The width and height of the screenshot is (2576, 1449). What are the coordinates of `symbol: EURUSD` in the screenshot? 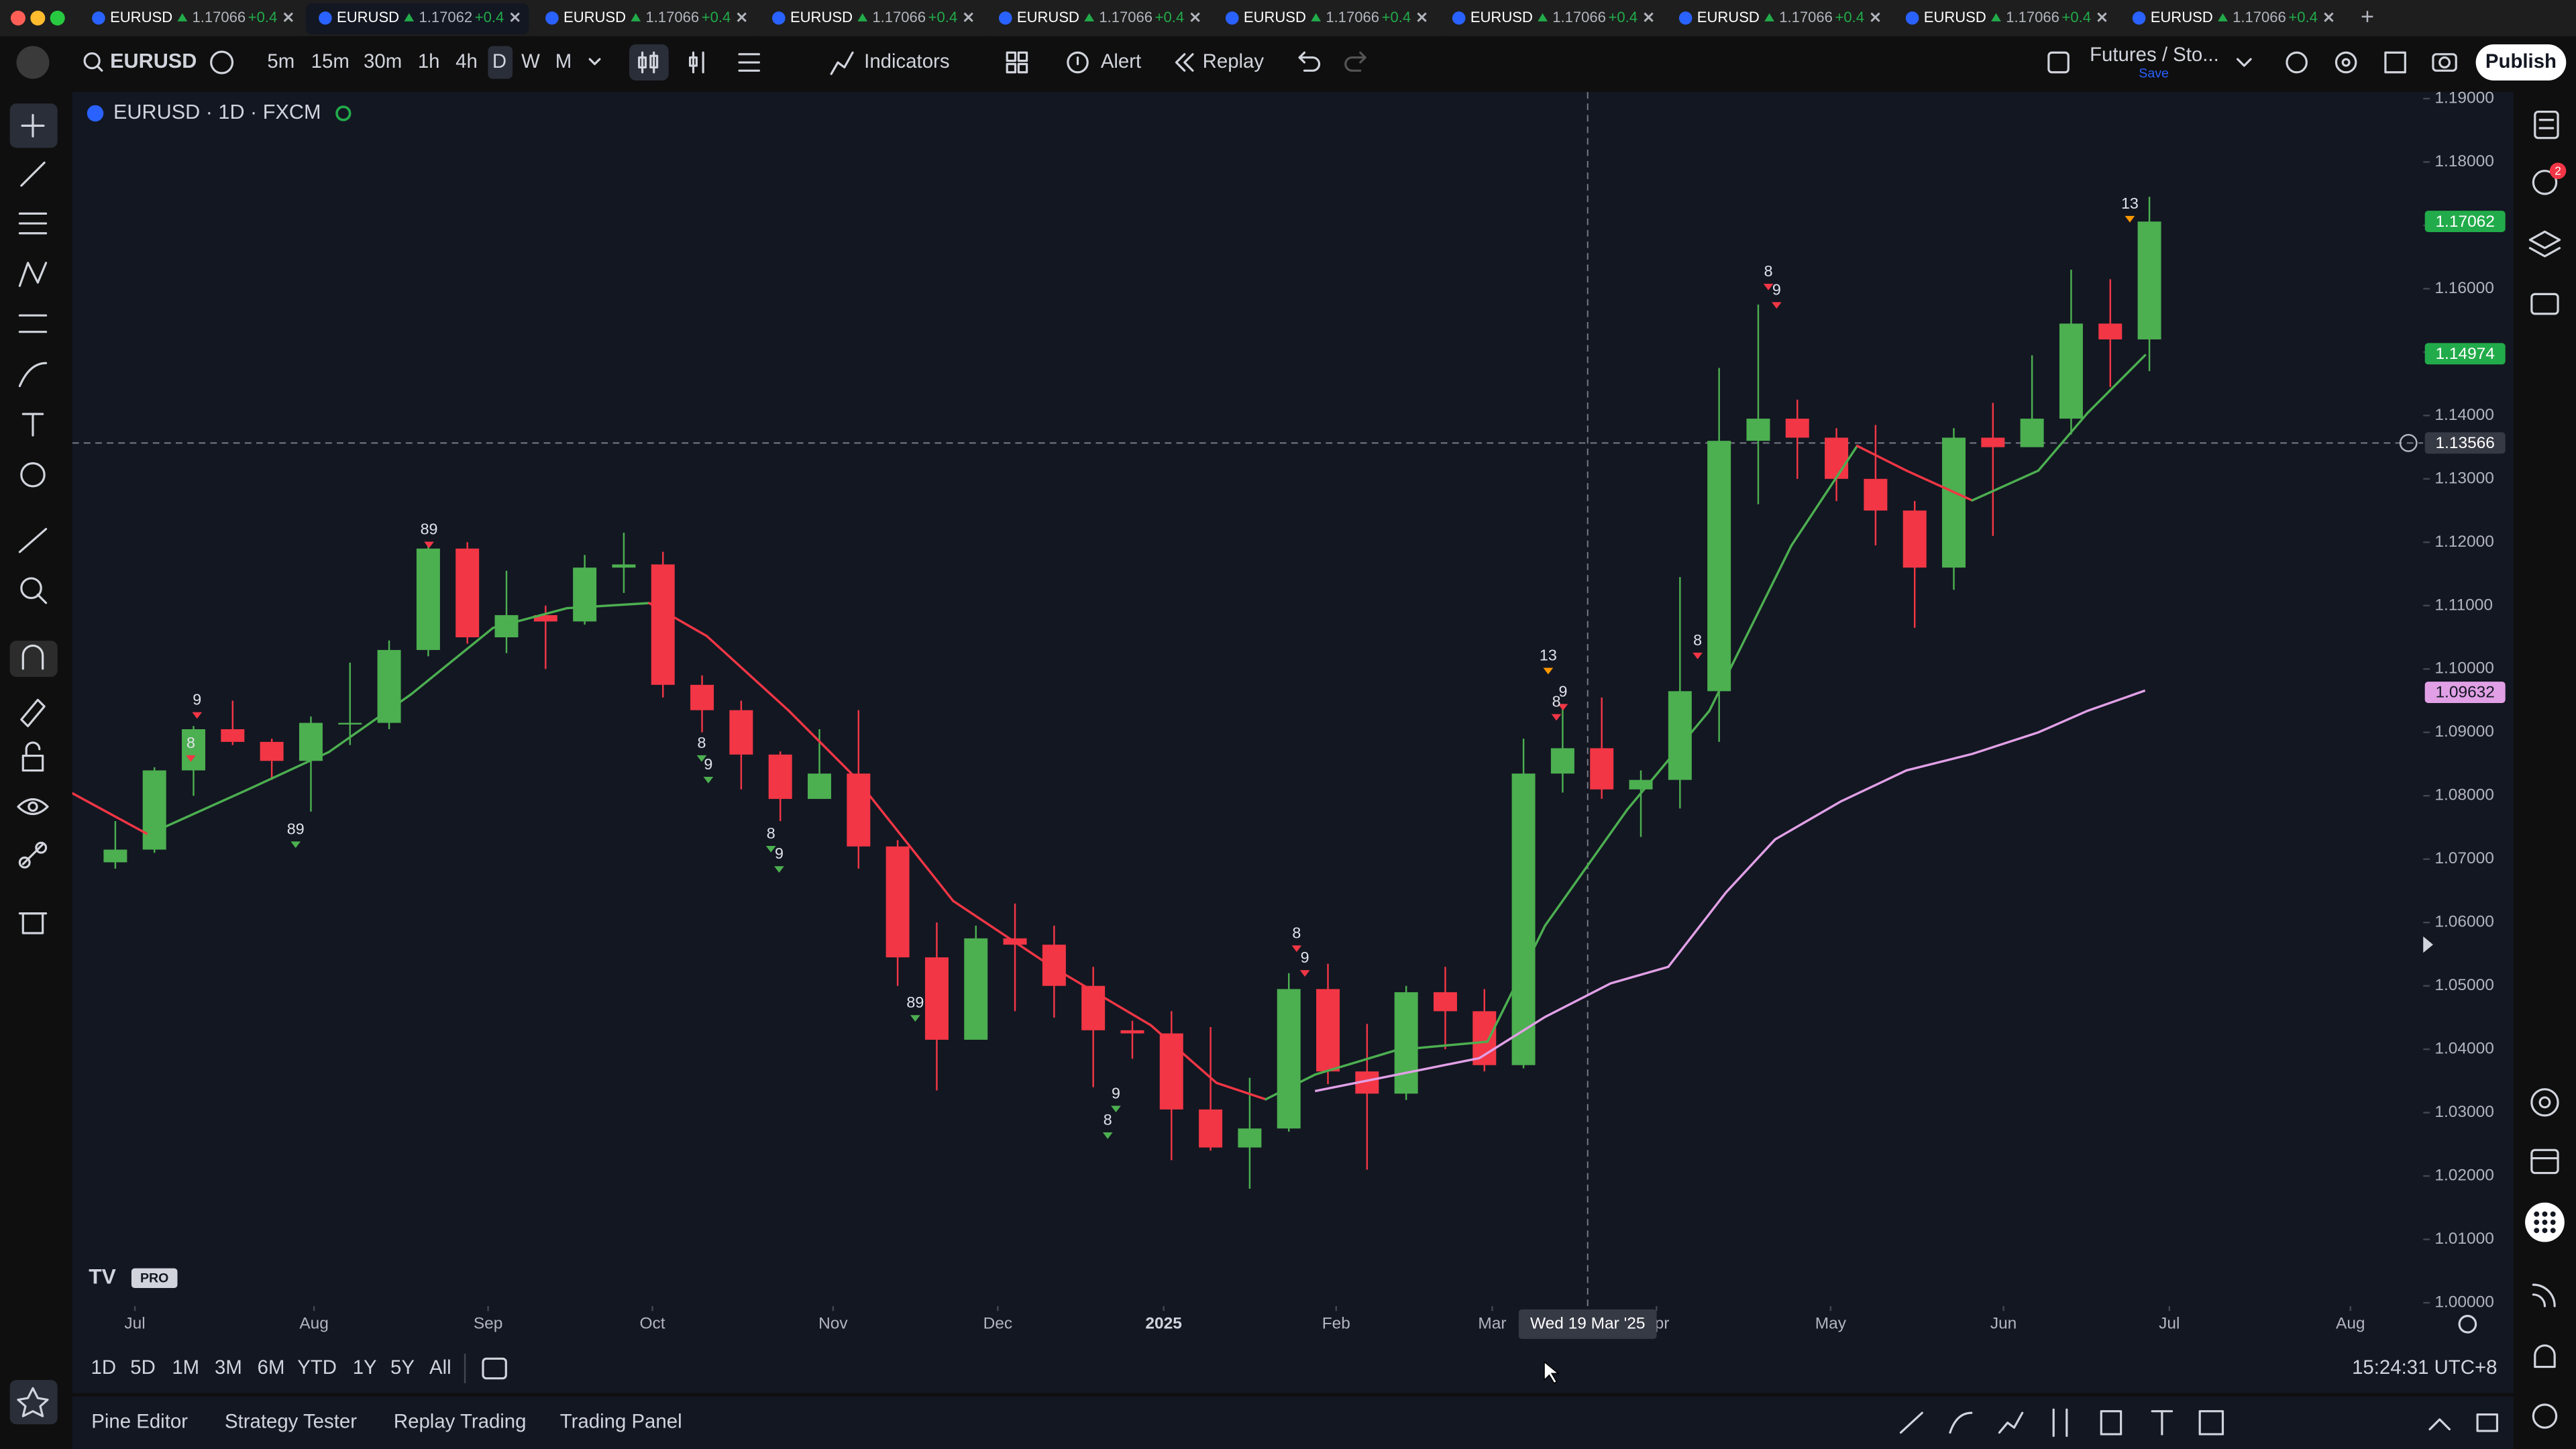 It's located at (153, 61).